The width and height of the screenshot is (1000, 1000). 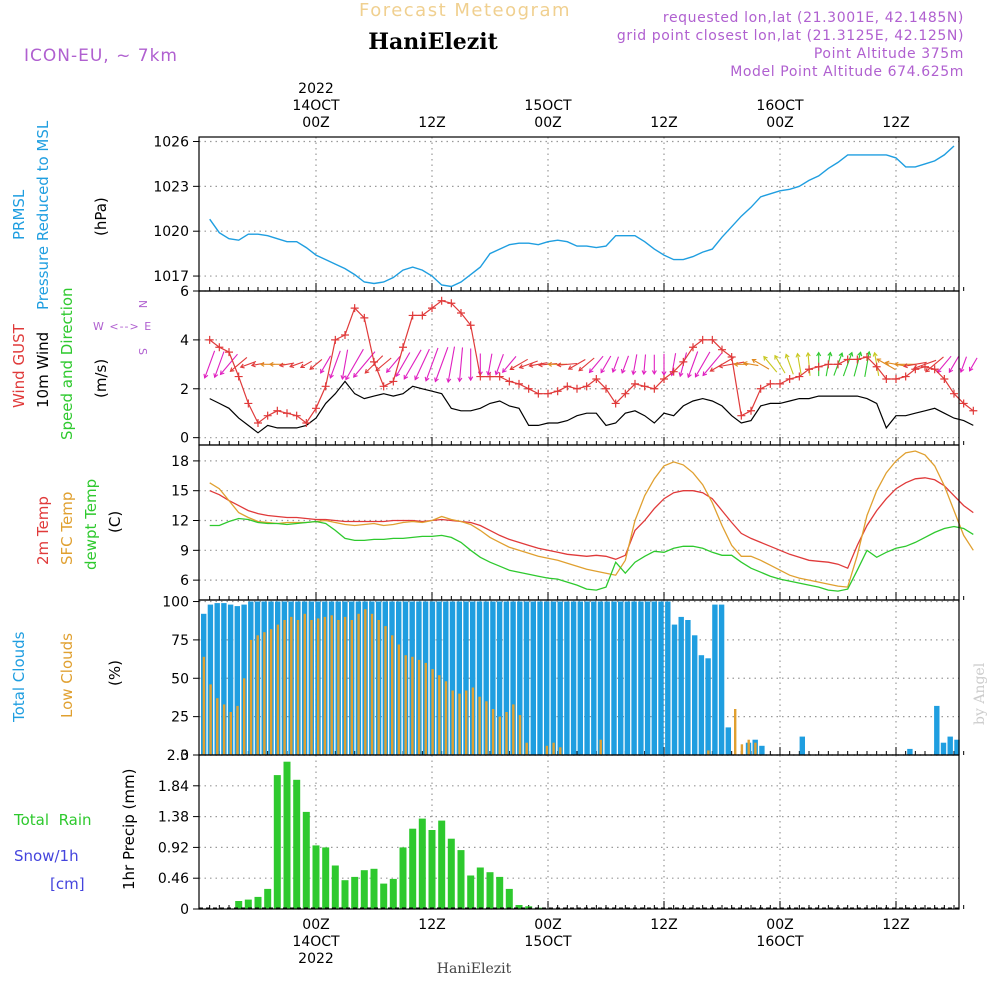 What do you see at coordinates (316, 106) in the screenshot?
I see `time-label-top: 14OCT` at bounding box center [316, 106].